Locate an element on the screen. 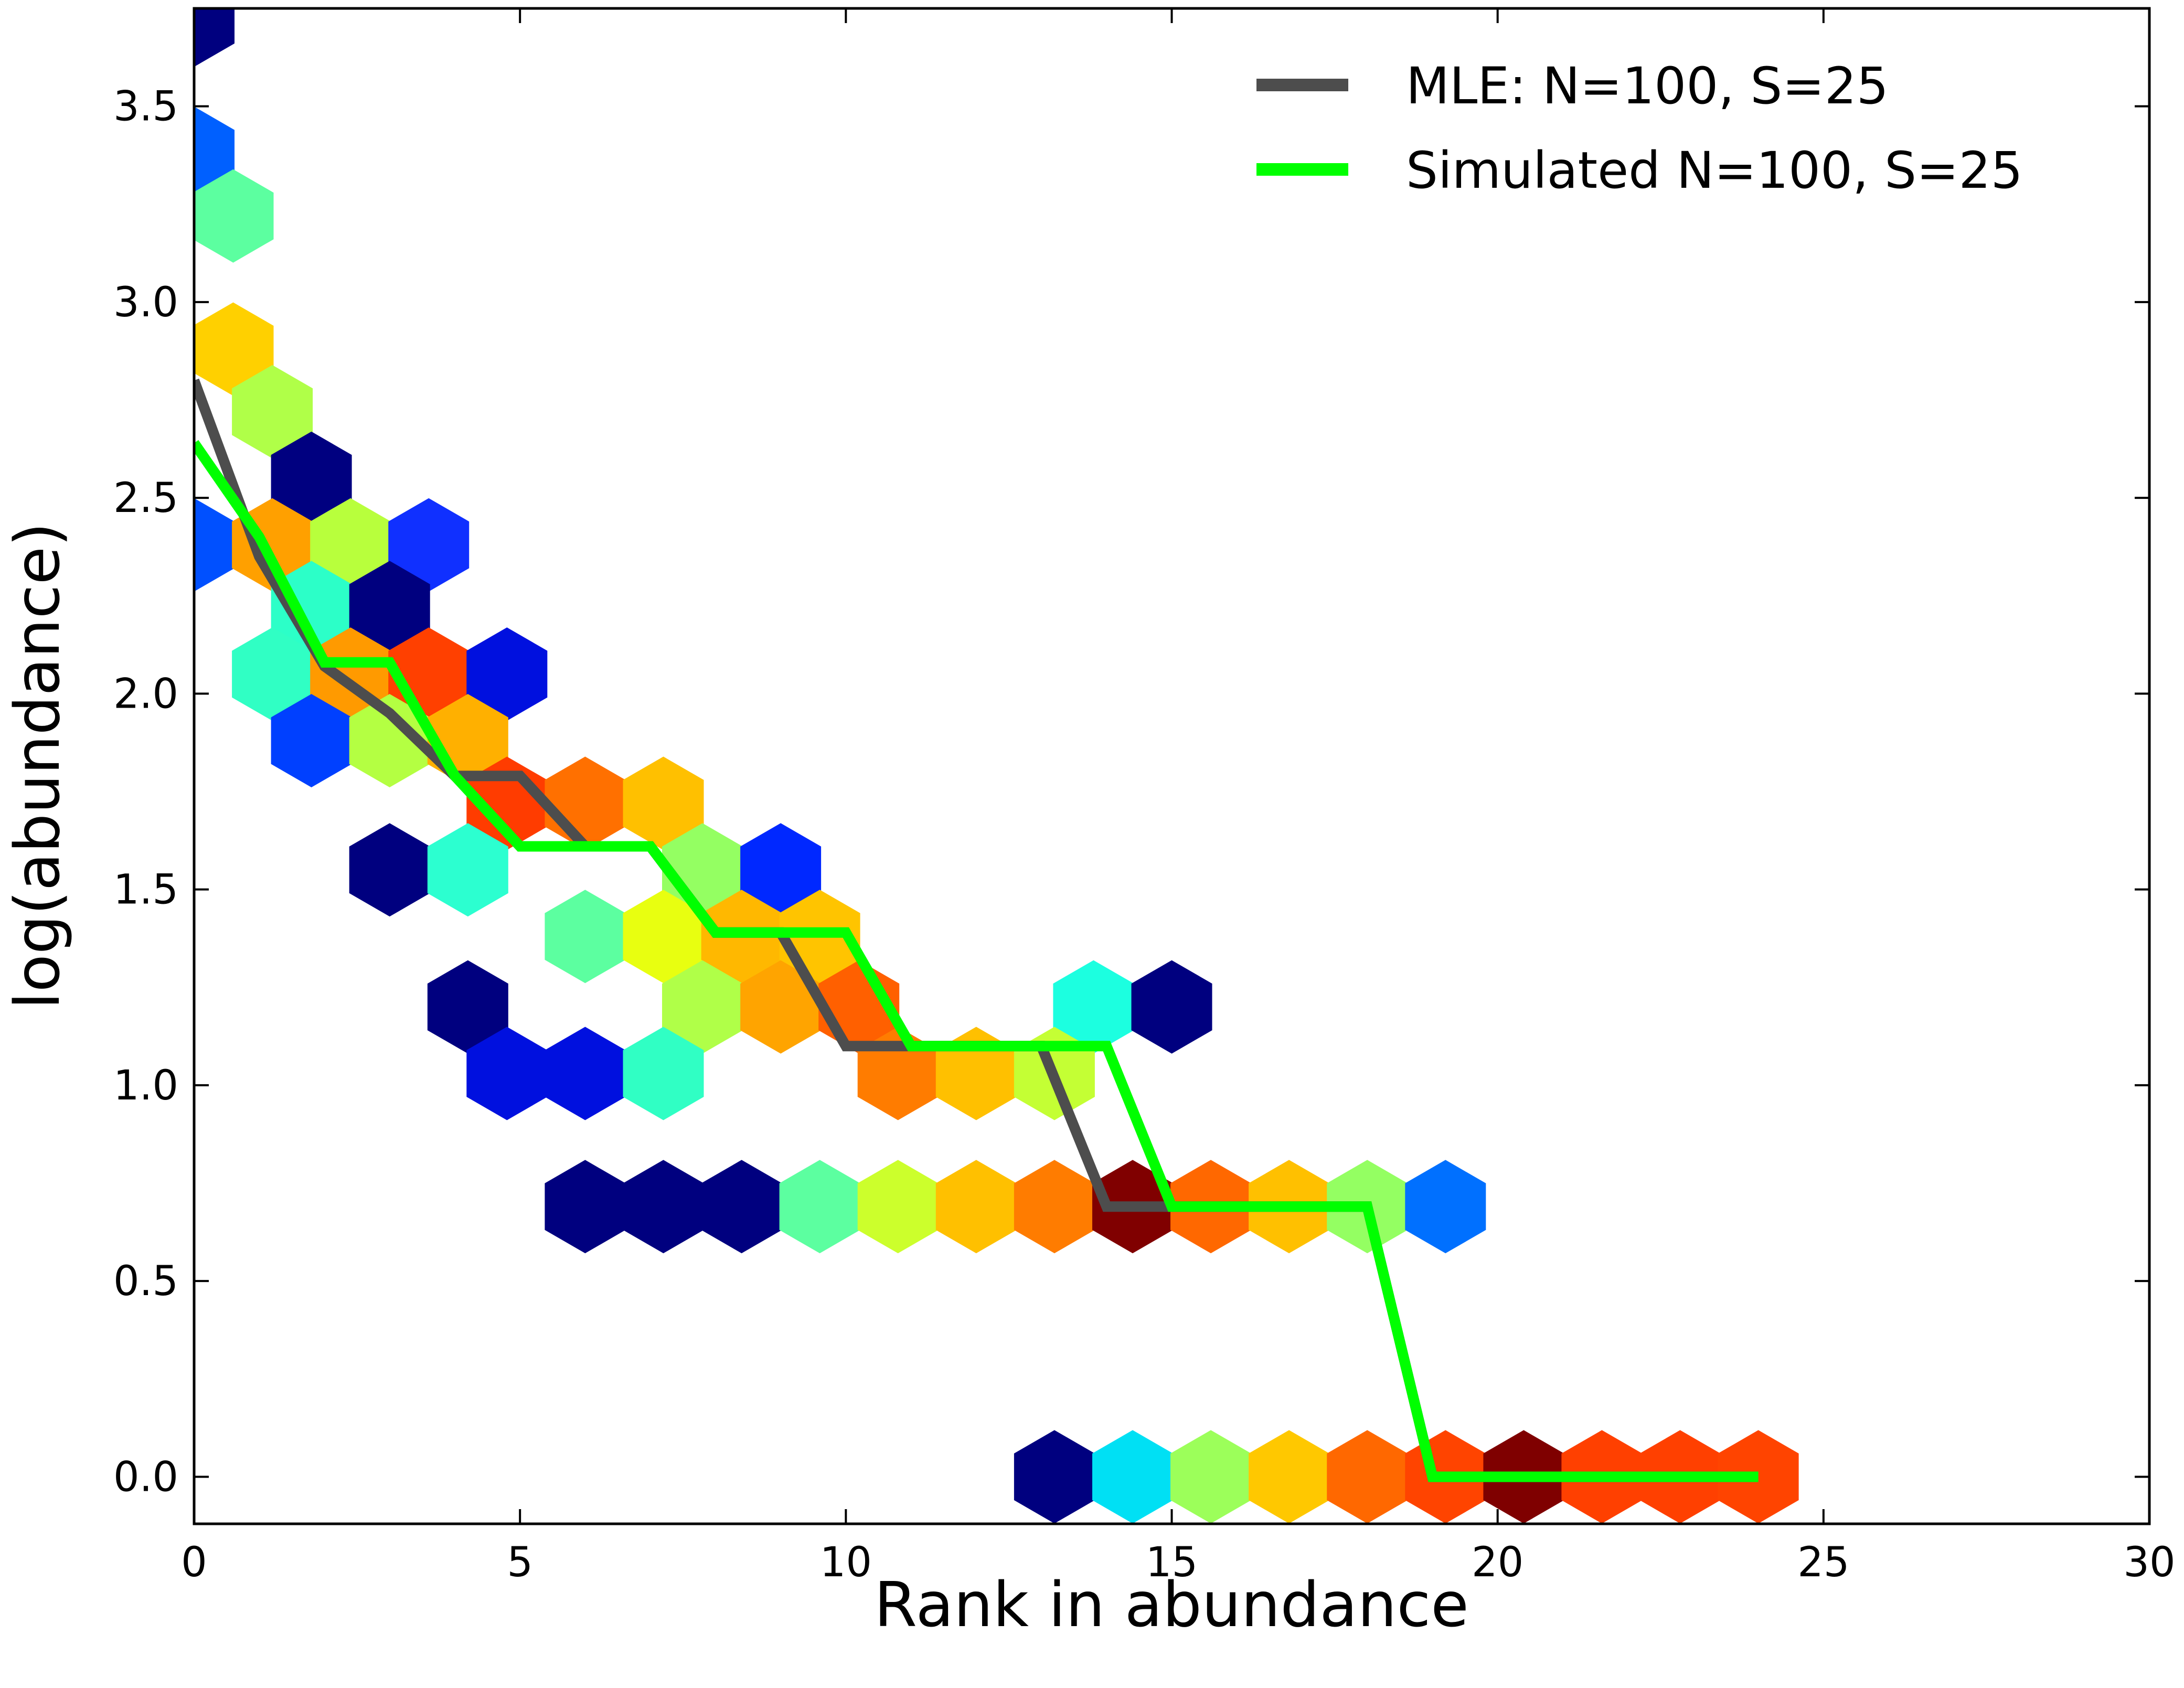 The width and height of the screenshot is (2184, 1688). x-tick-label-6: 30 is located at coordinates (2149, 1562).